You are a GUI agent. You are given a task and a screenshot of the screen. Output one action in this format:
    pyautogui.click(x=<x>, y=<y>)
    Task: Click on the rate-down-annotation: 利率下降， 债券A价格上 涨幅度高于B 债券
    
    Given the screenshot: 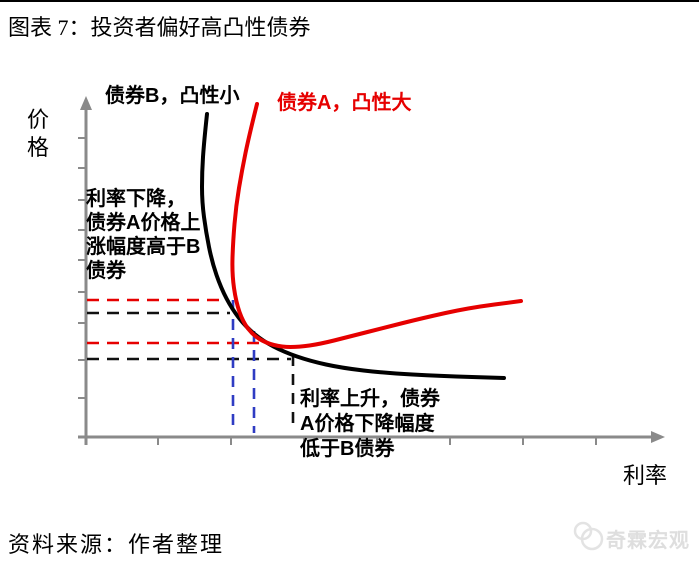 What is the action you would take?
    pyautogui.click(x=143, y=235)
    